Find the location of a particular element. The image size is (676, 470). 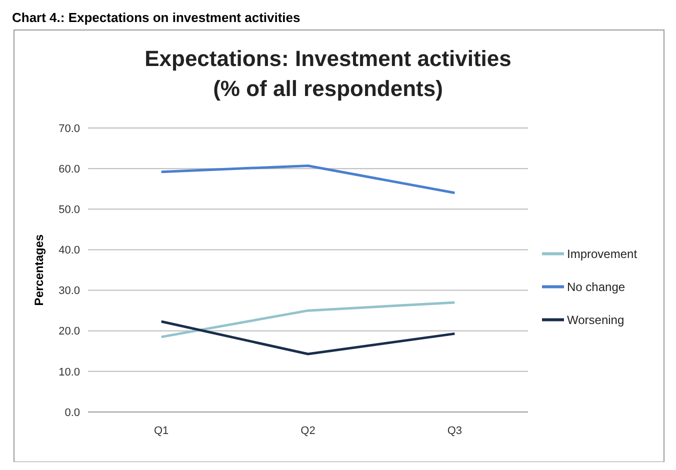

x-tick-label: Q1 is located at coordinates (161, 431).